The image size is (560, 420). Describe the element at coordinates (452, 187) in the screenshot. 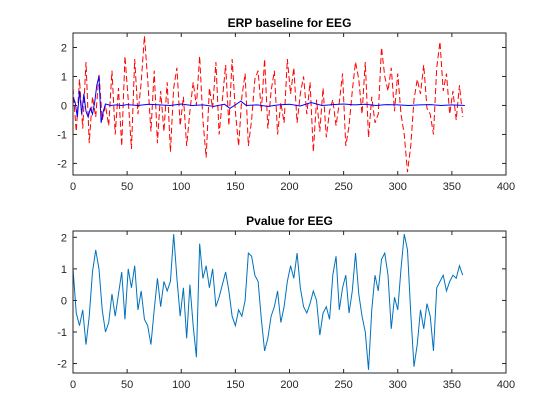

I see `erp-x-tick-label: 350` at that location.